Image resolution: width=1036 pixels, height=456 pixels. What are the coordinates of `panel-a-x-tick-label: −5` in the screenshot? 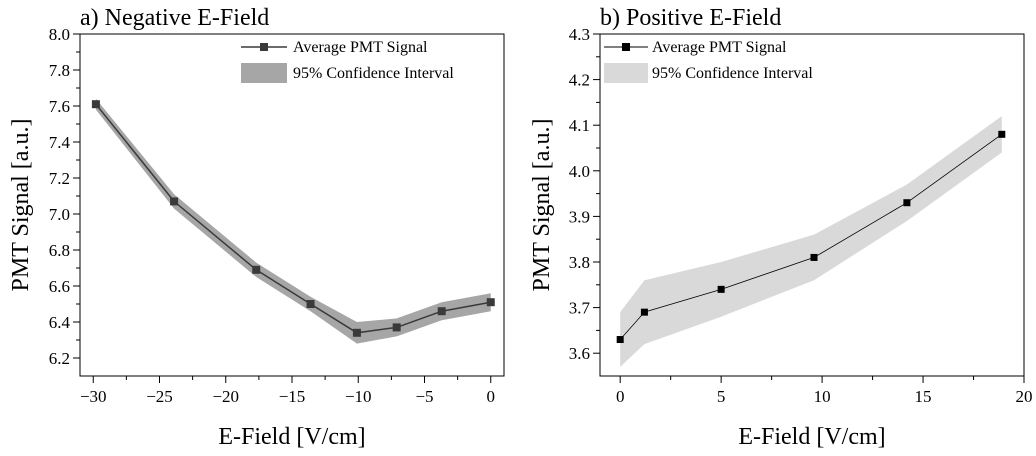 It's located at (424, 396).